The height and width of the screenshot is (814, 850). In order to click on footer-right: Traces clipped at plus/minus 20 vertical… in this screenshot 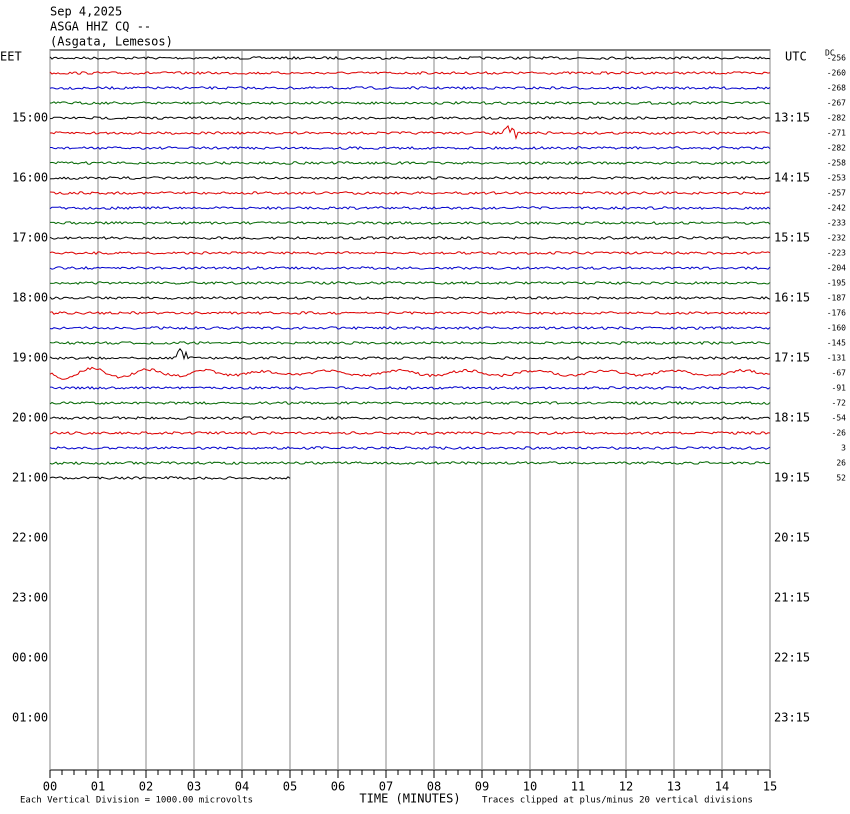, I will do `click(617, 801)`.